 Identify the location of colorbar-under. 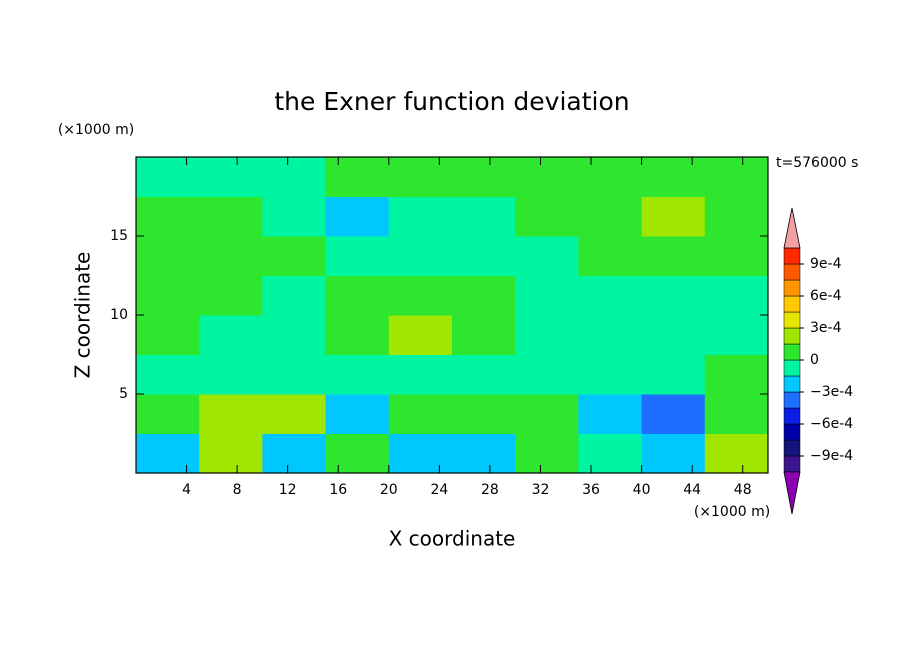
(792, 493).